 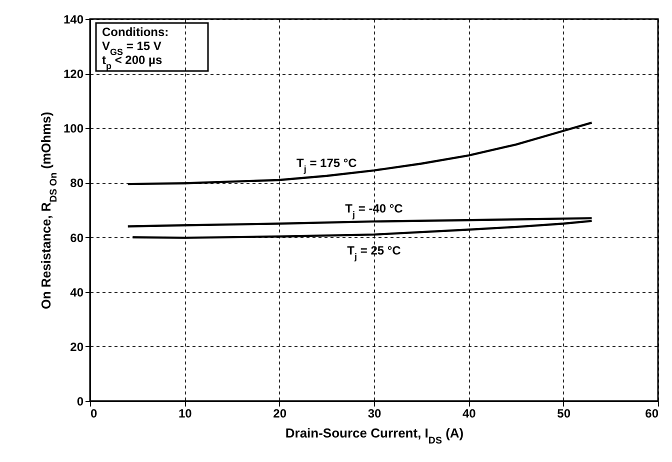 I want to click on y-tick-label: 60, so click(x=77, y=237).